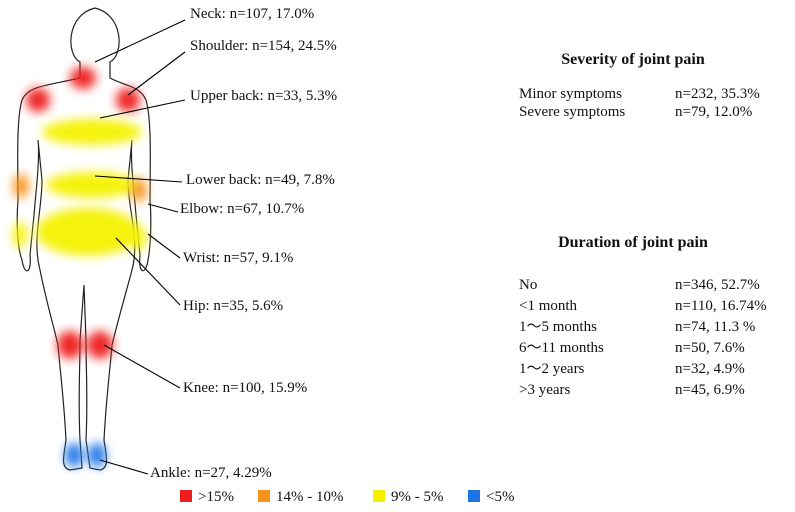 The height and width of the screenshot is (512, 795). I want to click on row-value: n=79, 12.0%, so click(713, 112).